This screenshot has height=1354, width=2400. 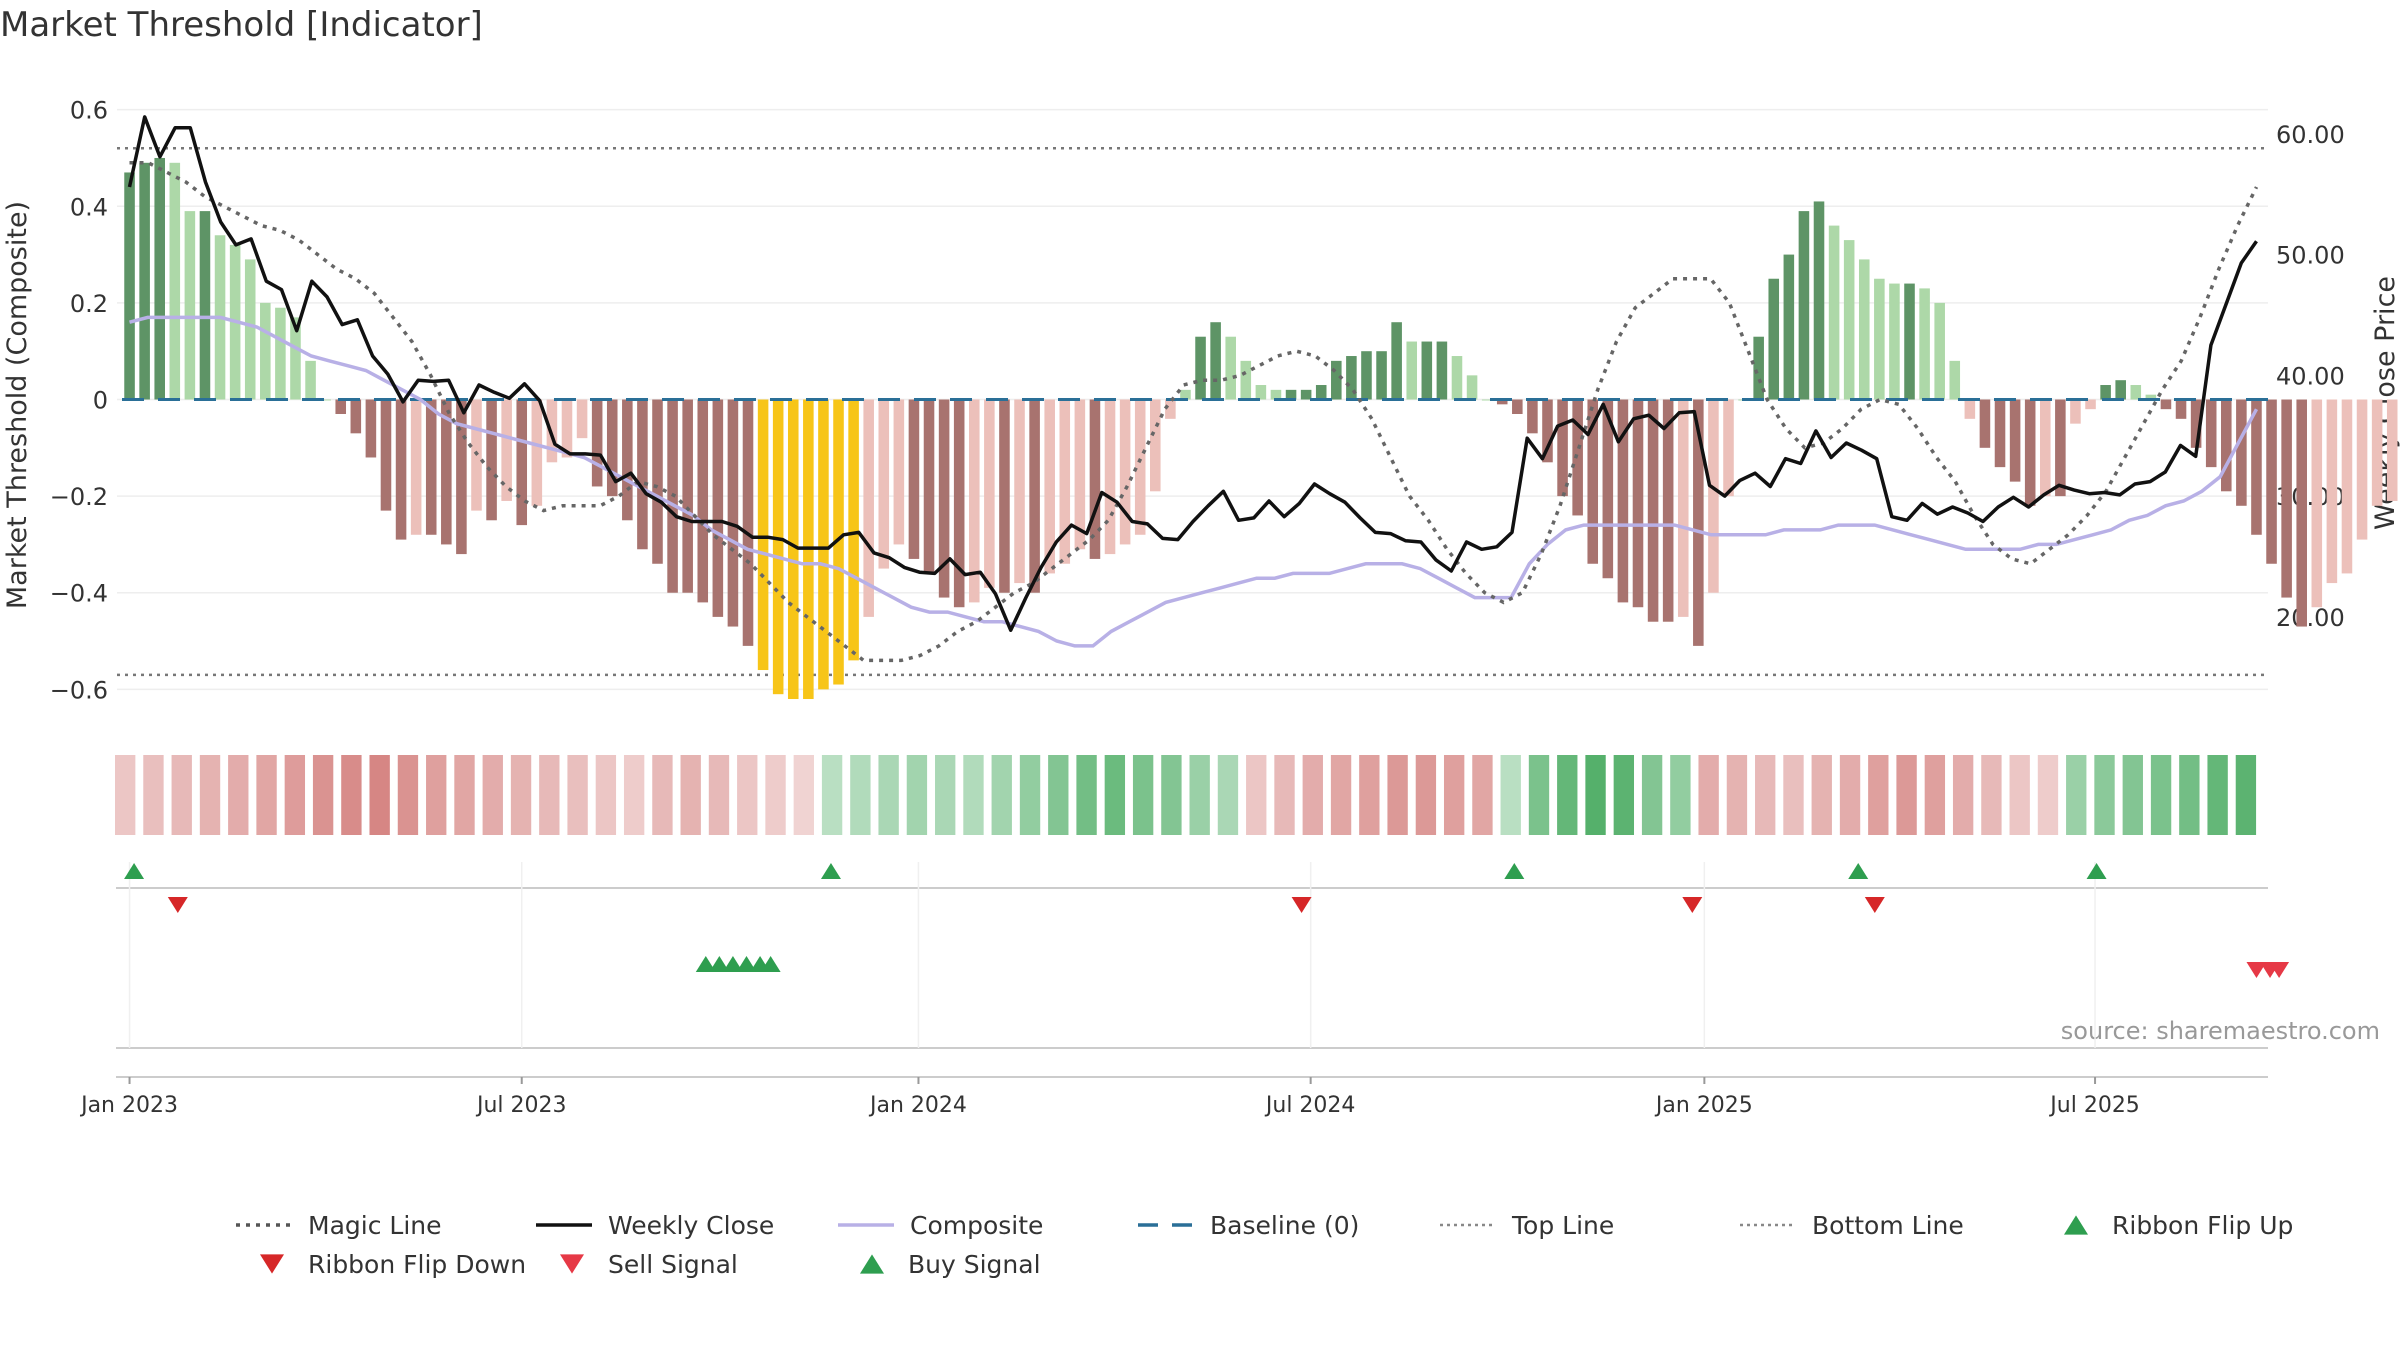 What do you see at coordinates (1284, 1225) in the screenshot?
I see `legend-label: Baseline (0)` at bounding box center [1284, 1225].